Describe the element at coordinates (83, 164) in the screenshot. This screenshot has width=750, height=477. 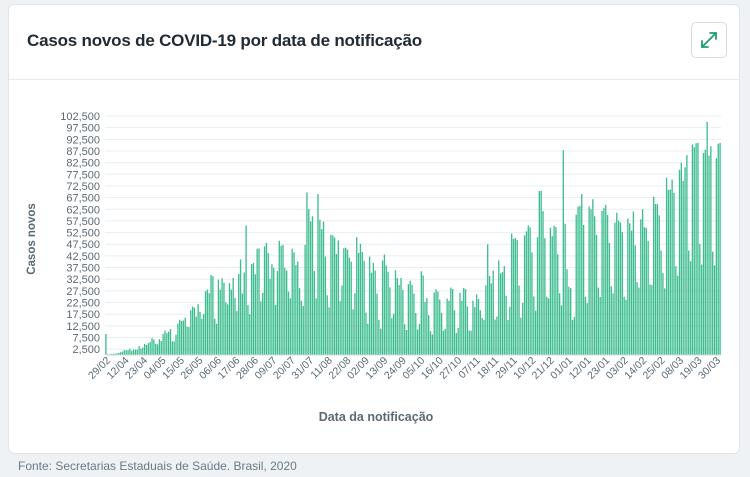
I see `y-tick-label: 82,500` at that location.